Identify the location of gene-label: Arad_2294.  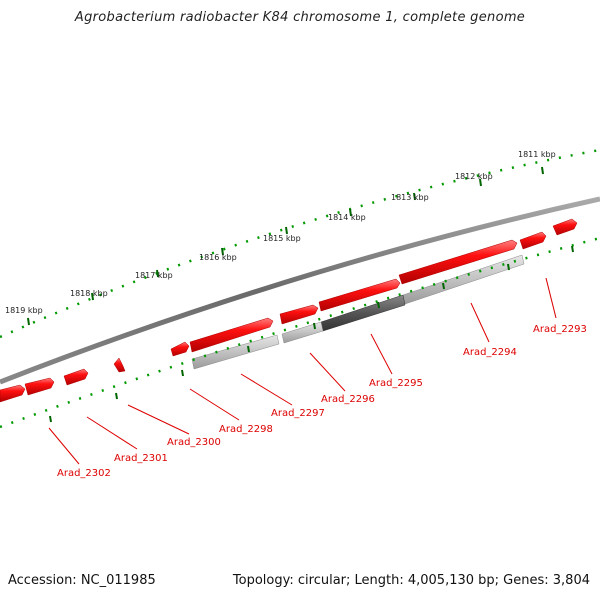
(490, 352).